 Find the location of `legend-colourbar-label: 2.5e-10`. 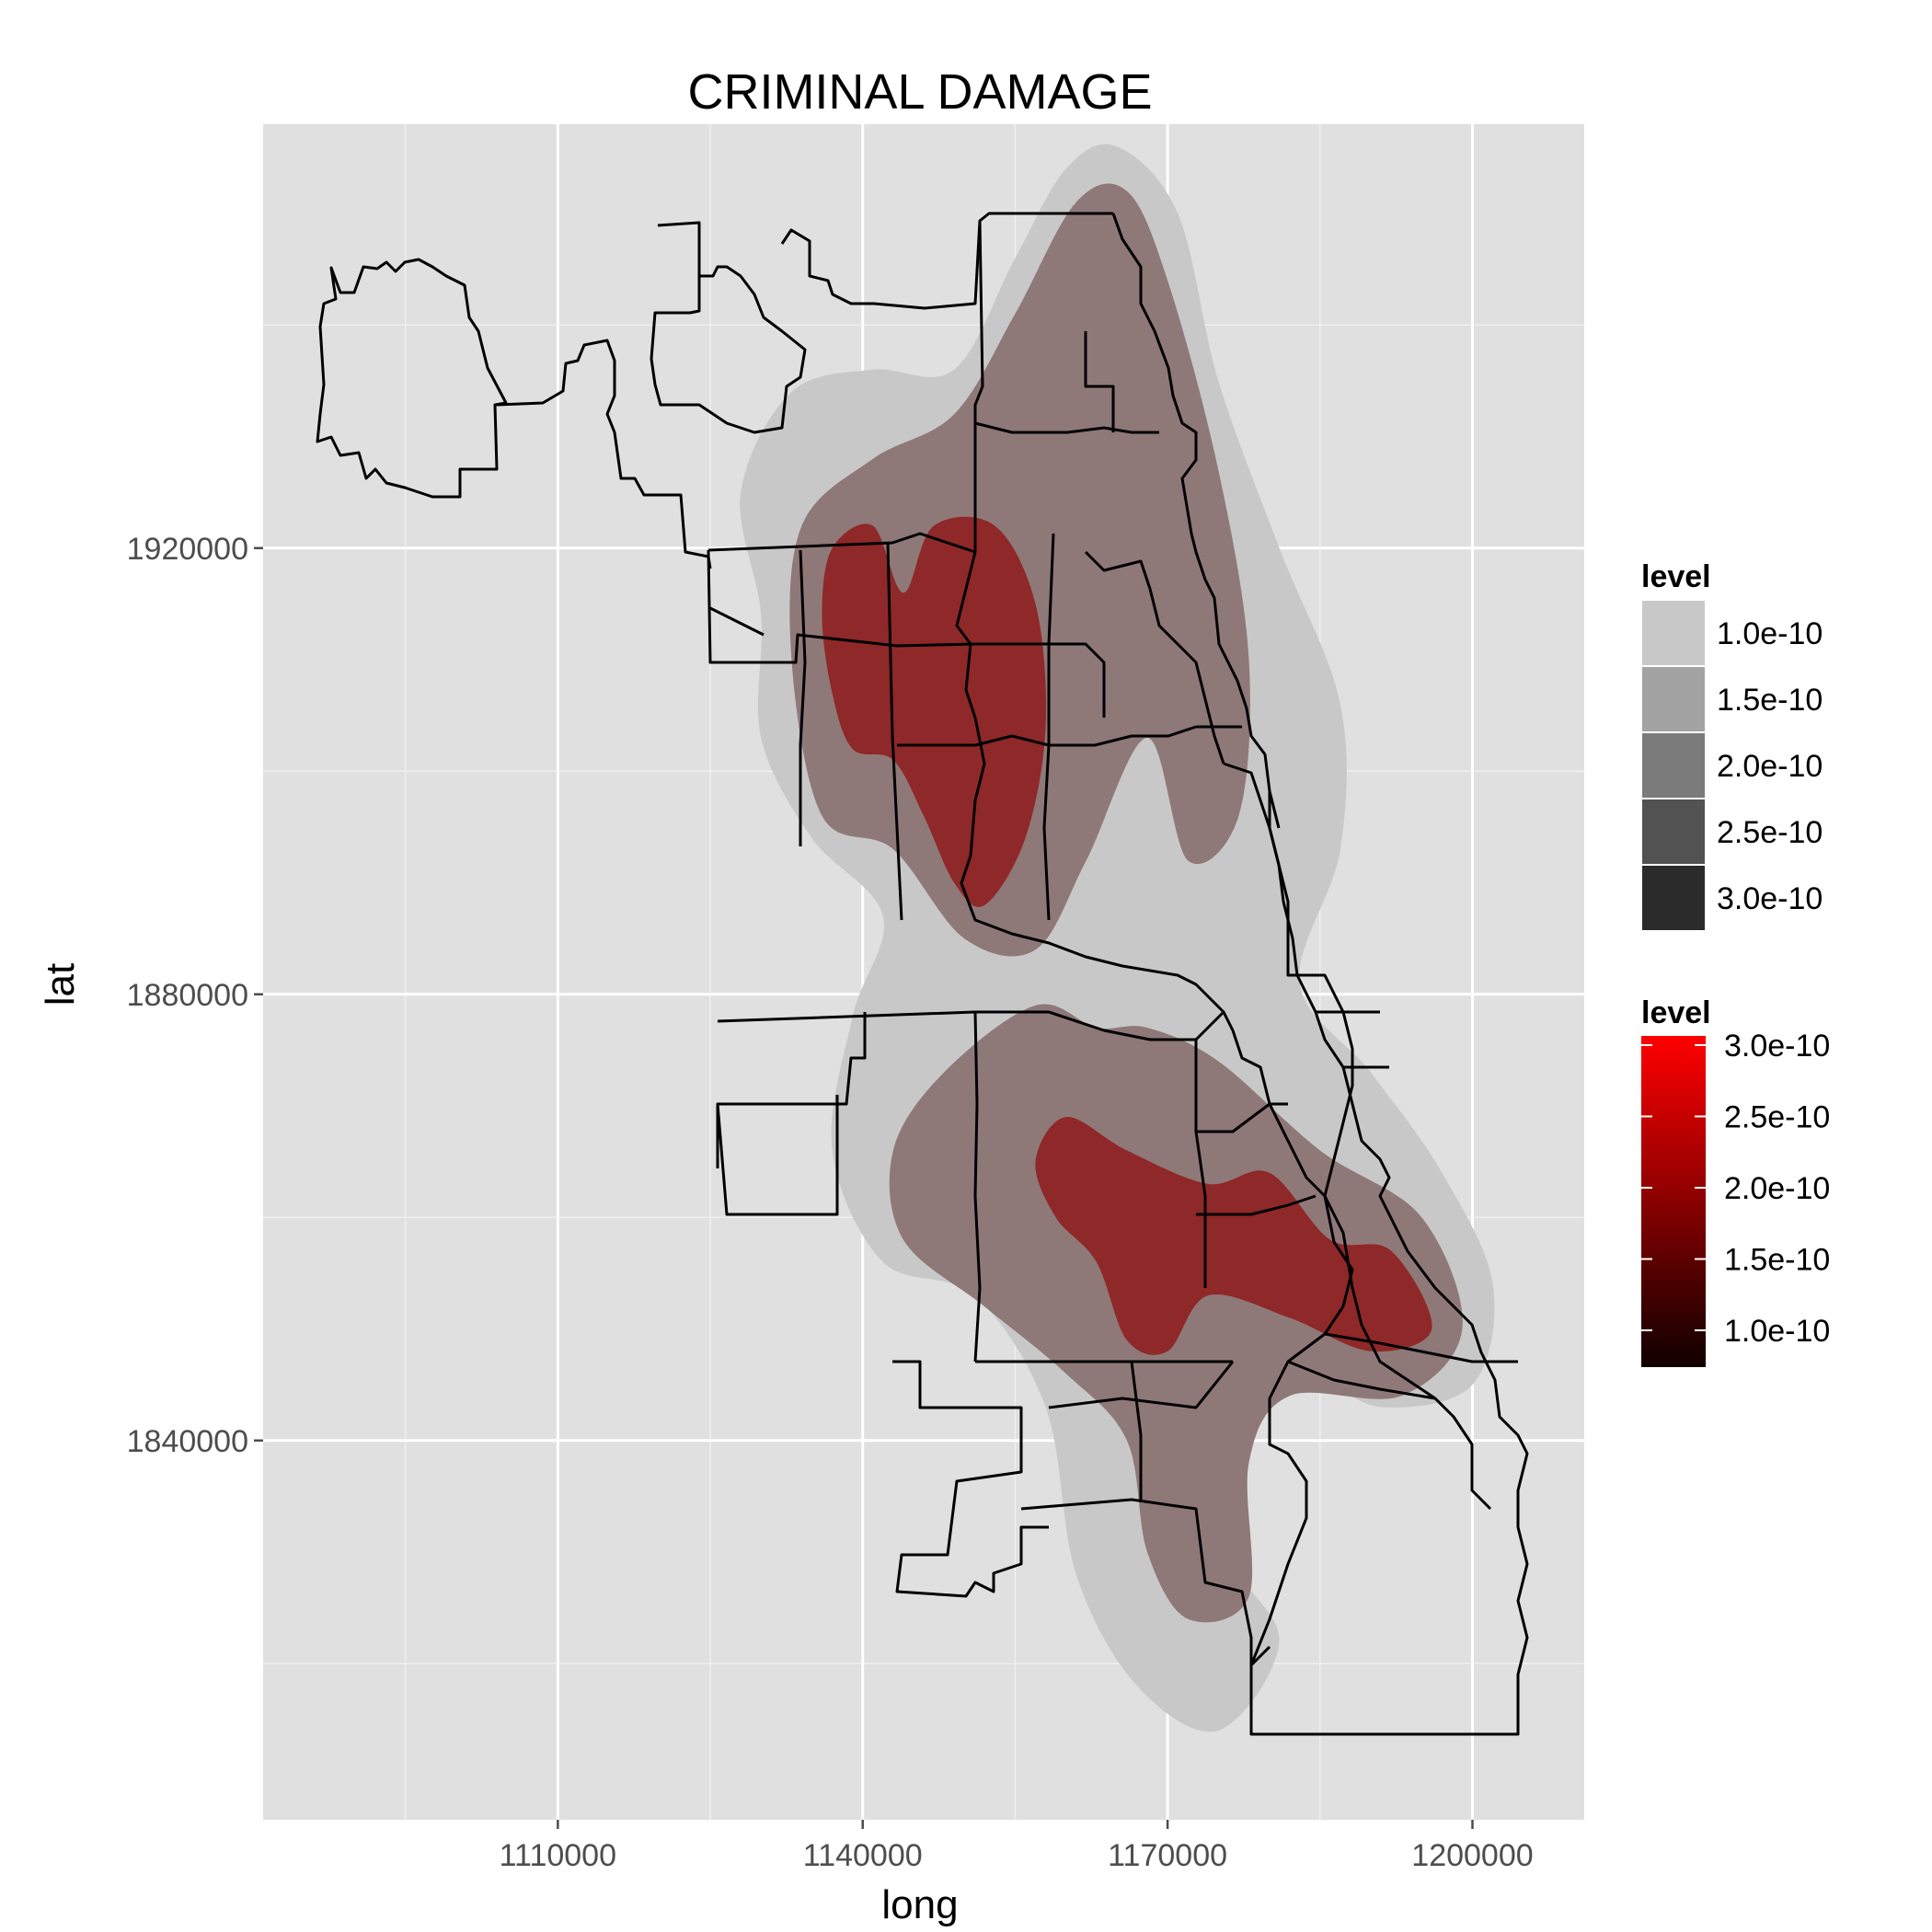

legend-colourbar-label: 2.5e-10 is located at coordinates (1777, 1117).